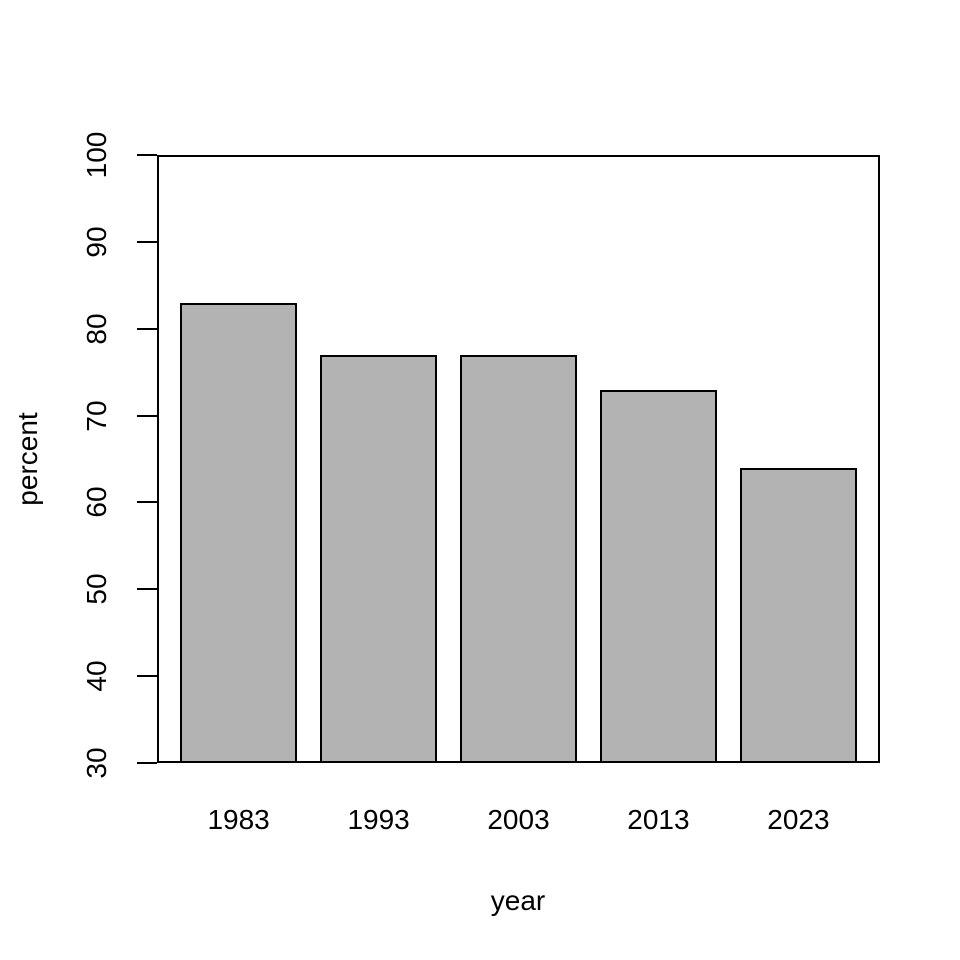 This screenshot has height=960, width=960. Describe the element at coordinates (658, 819) in the screenshot. I see `x-tick-label-2013: 2013` at that location.